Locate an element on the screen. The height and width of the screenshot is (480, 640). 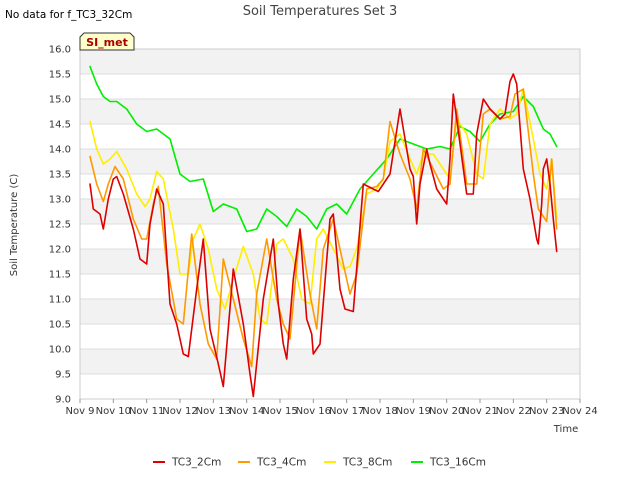
x-tick-label: Nov 22 is located at coordinates (513, 411).